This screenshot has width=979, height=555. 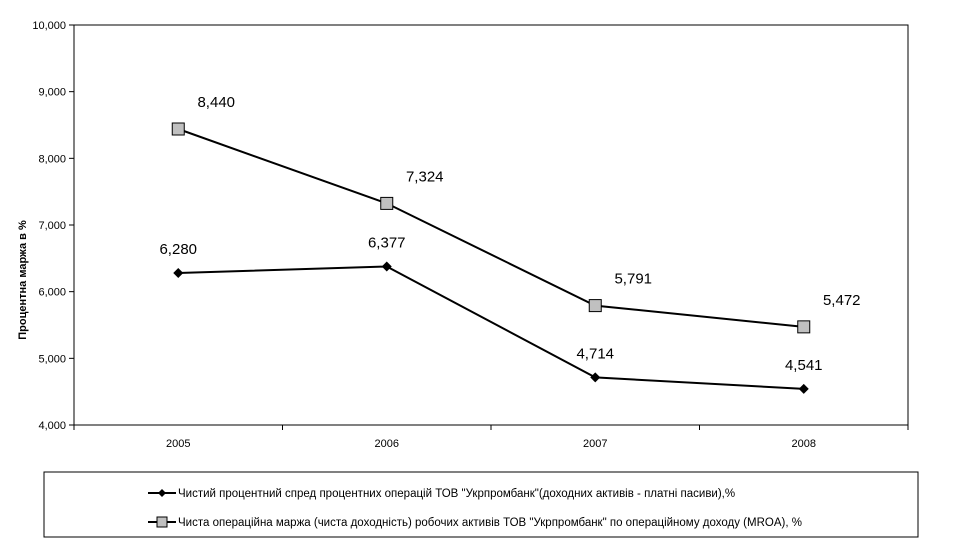 What do you see at coordinates (52, 426) in the screenshot?
I see `y-tick-label: 4,000` at bounding box center [52, 426].